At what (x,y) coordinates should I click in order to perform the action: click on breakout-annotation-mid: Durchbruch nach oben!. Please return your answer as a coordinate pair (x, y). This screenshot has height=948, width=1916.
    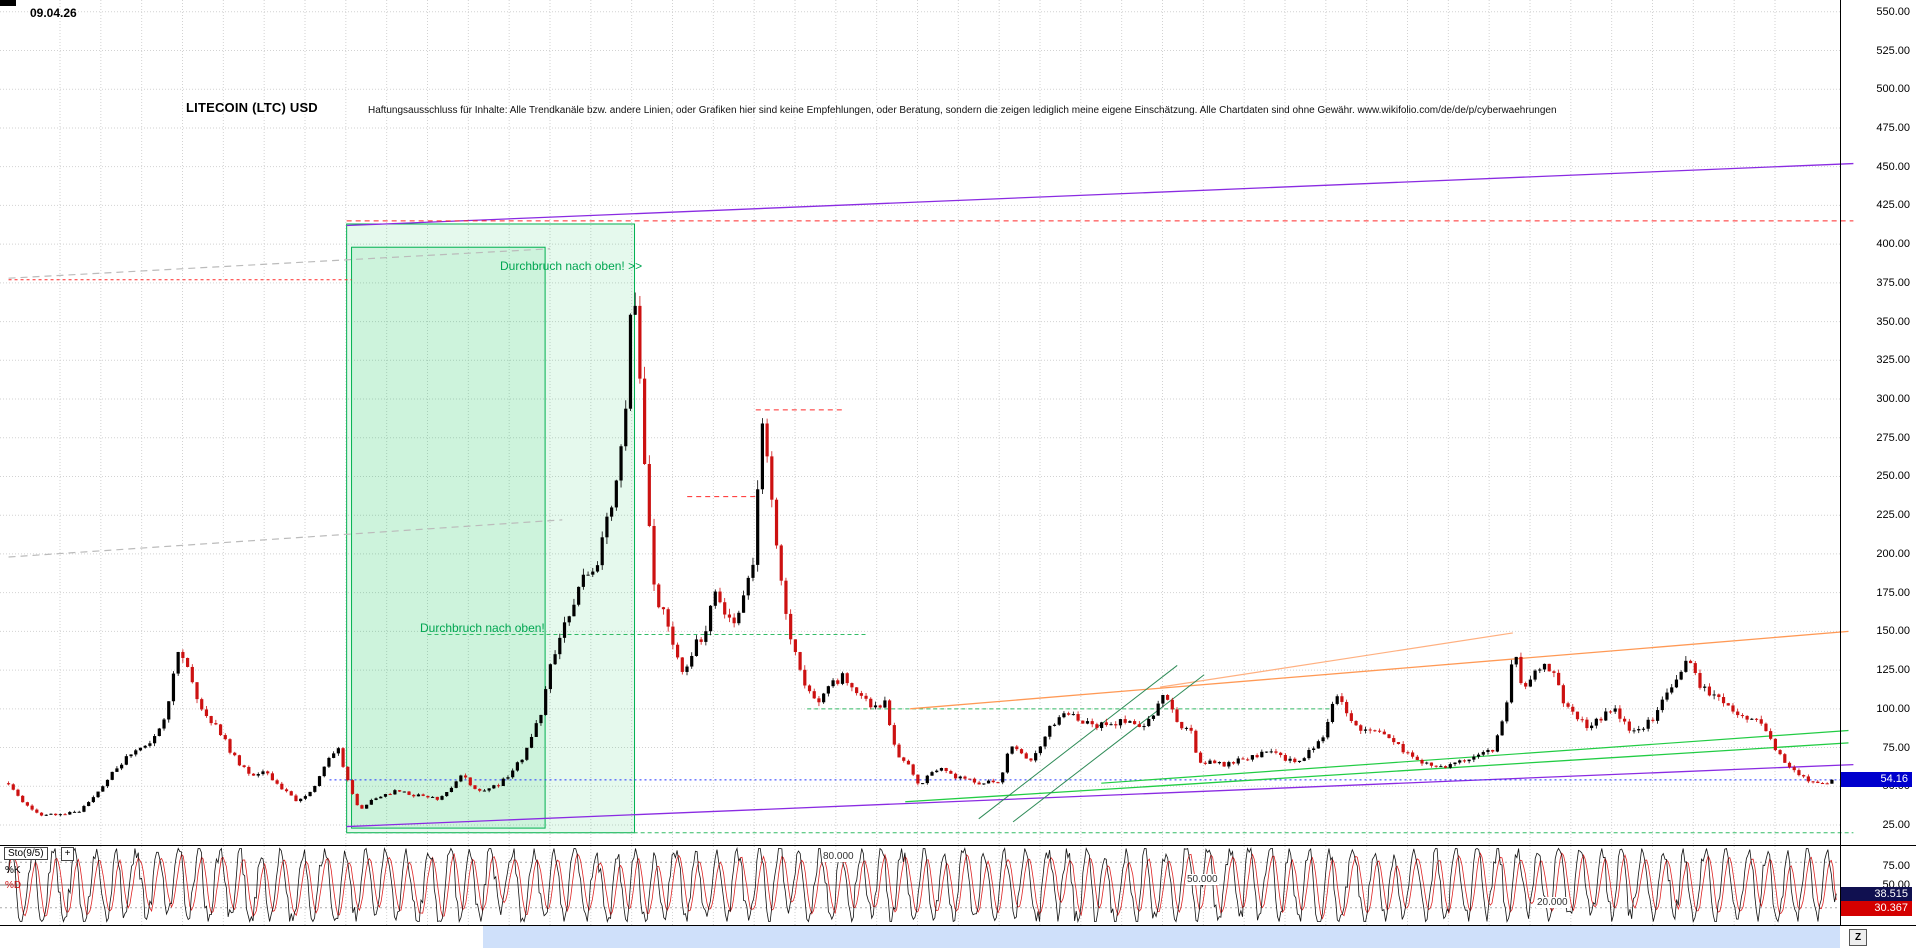
    Looking at the image, I should click on (482, 628).